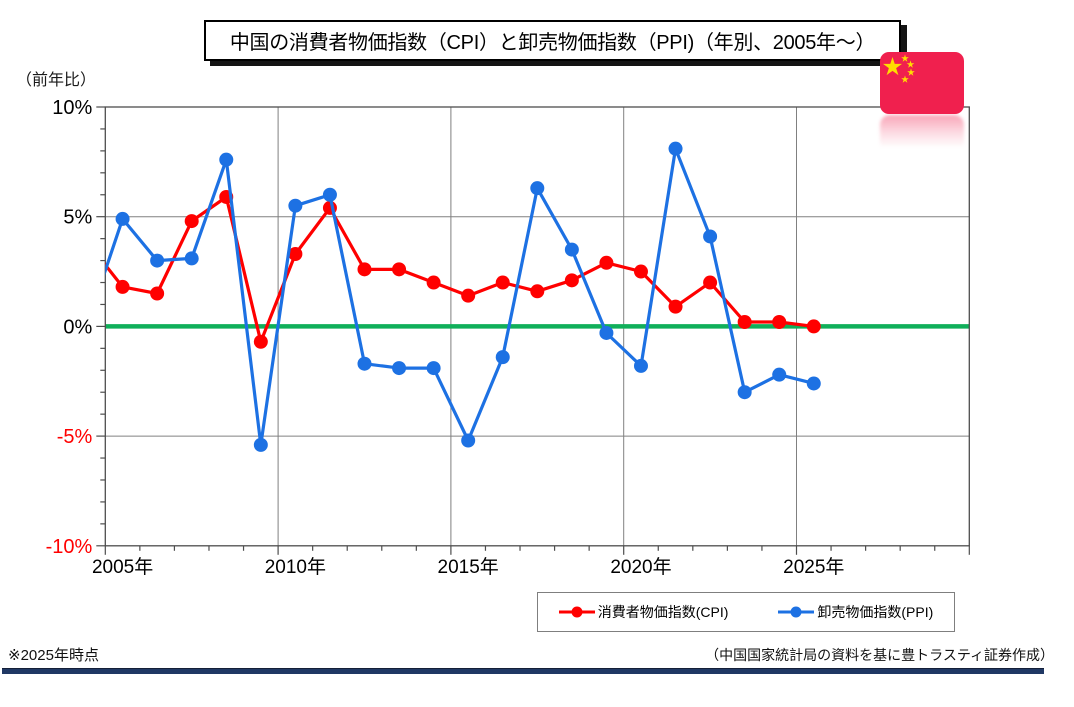  Describe the element at coordinates (122, 567) in the screenshot. I see `svg-text: 2005年` at that location.